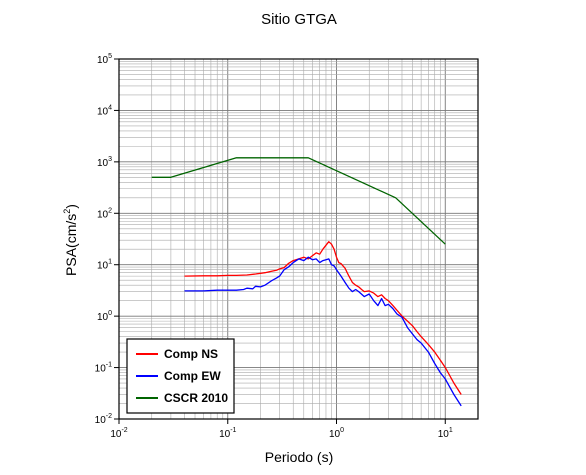 The height and width of the screenshot is (475, 586). What do you see at coordinates (299, 457) in the screenshot?
I see `x-axis-label: Periodo (s)` at bounding box center [299, 457].